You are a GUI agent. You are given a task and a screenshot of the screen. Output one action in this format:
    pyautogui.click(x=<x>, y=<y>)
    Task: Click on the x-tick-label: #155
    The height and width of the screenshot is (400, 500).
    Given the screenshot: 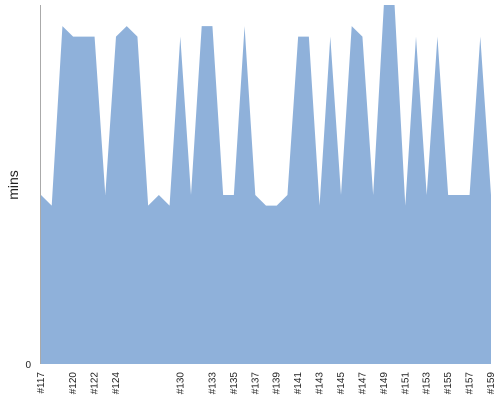 What is the action you would take?
    pyautogui.click(x=448, y=383)
    